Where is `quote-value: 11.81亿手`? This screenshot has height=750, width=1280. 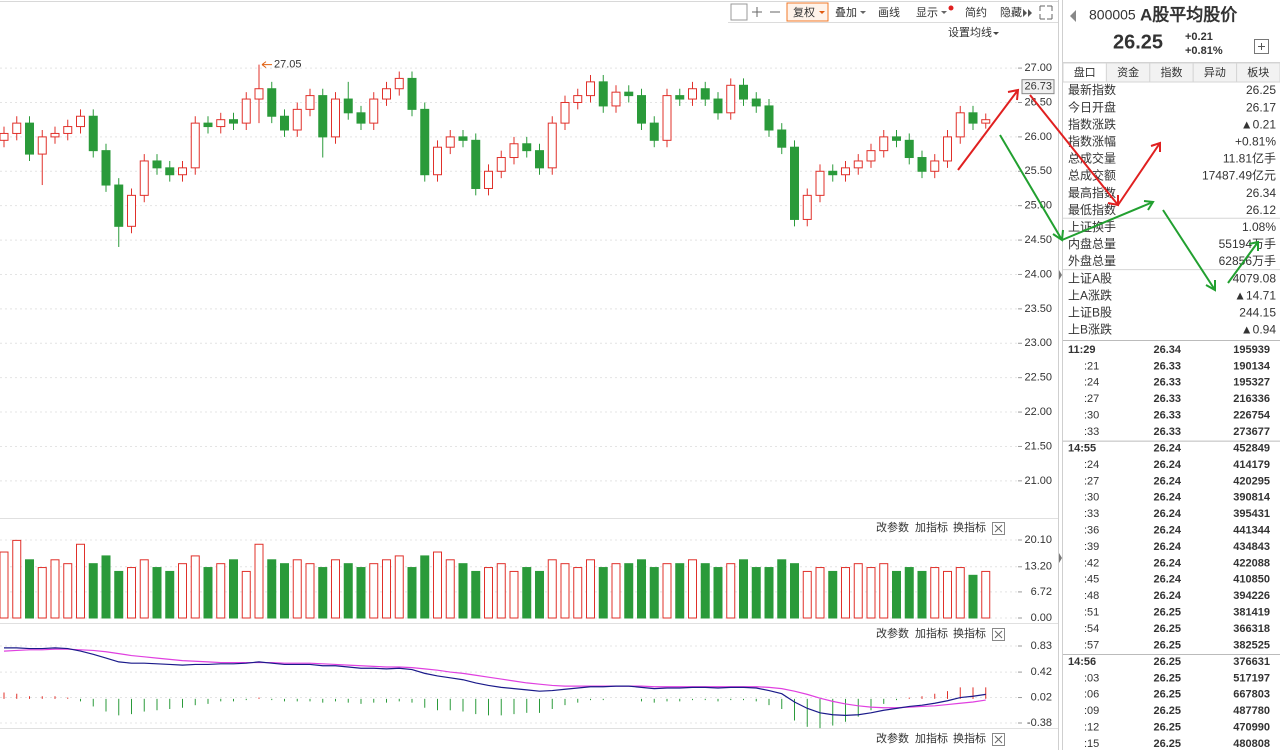
quote-value: 11.81亿手 is located at coordinates (1249, 158).